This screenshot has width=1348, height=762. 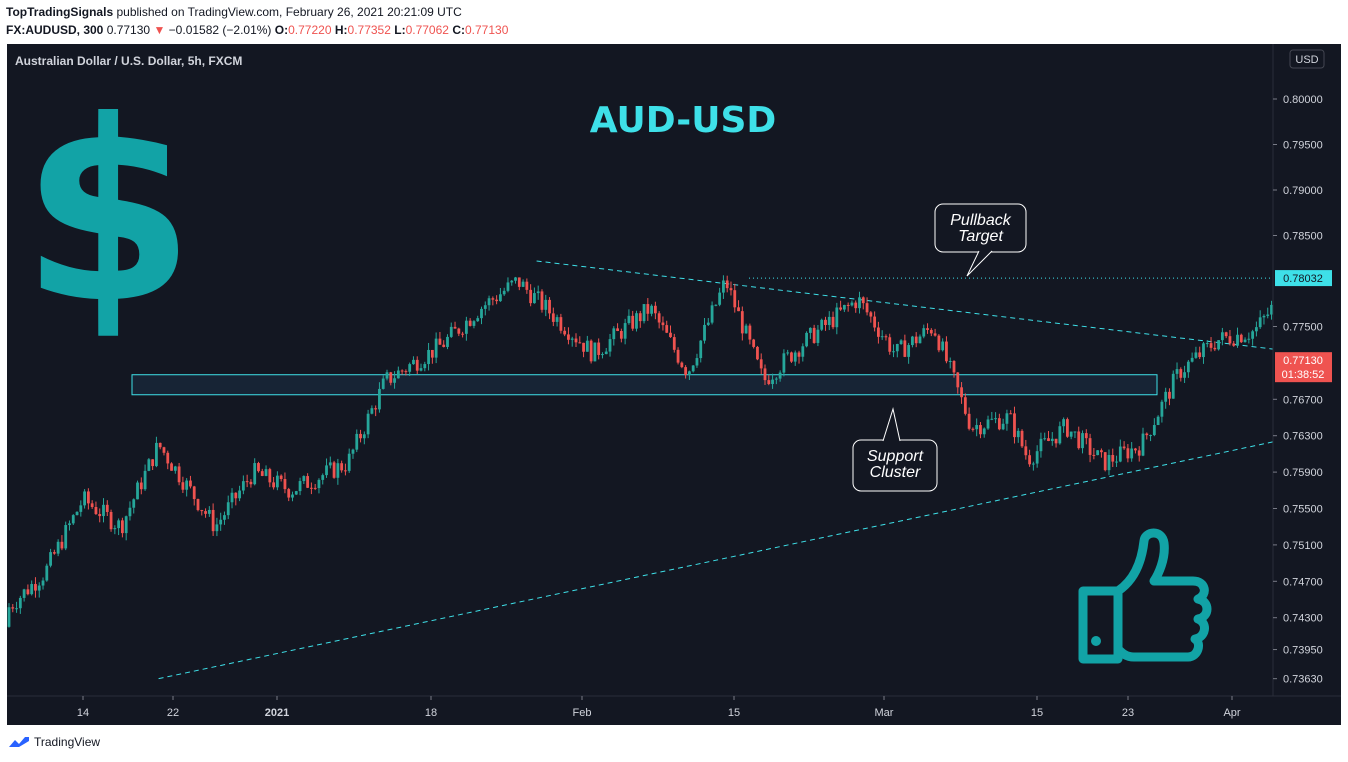 I want to click on last-price-label, so click(x=1303, y=367).